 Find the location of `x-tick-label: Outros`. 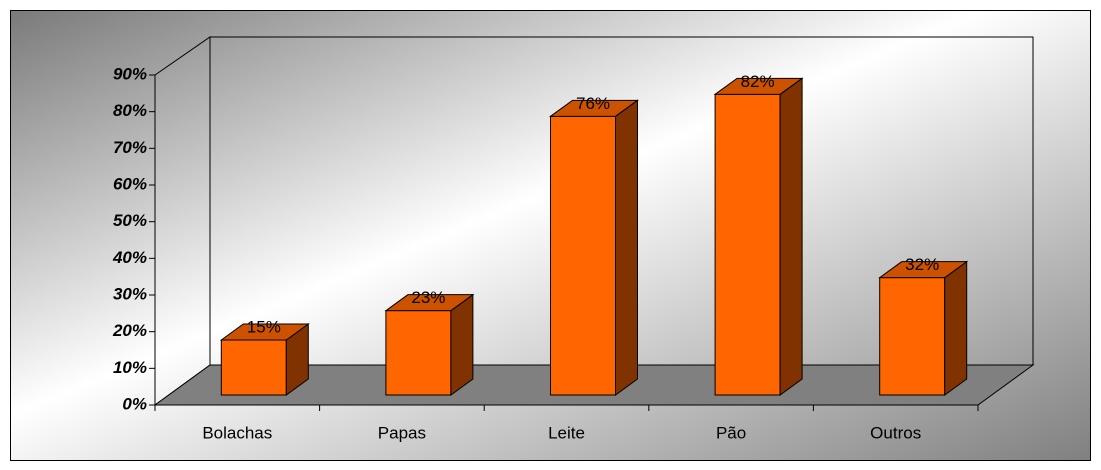

x-tick-label: Outros is located at coordinates (895, 432).